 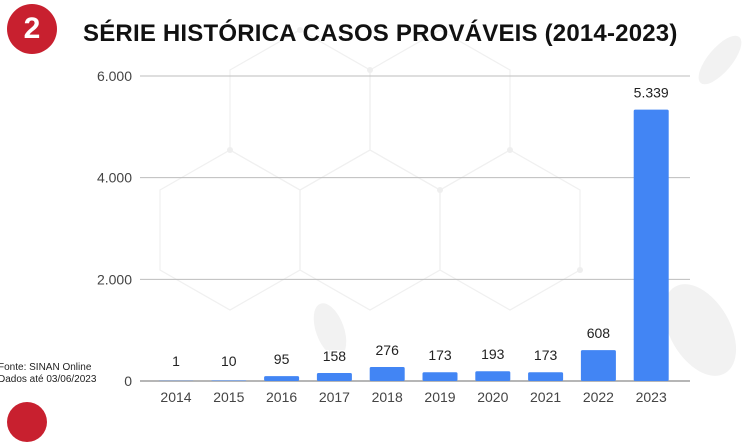 I want to click on y-tick-label: 2.000, so click(x=114, y=279).